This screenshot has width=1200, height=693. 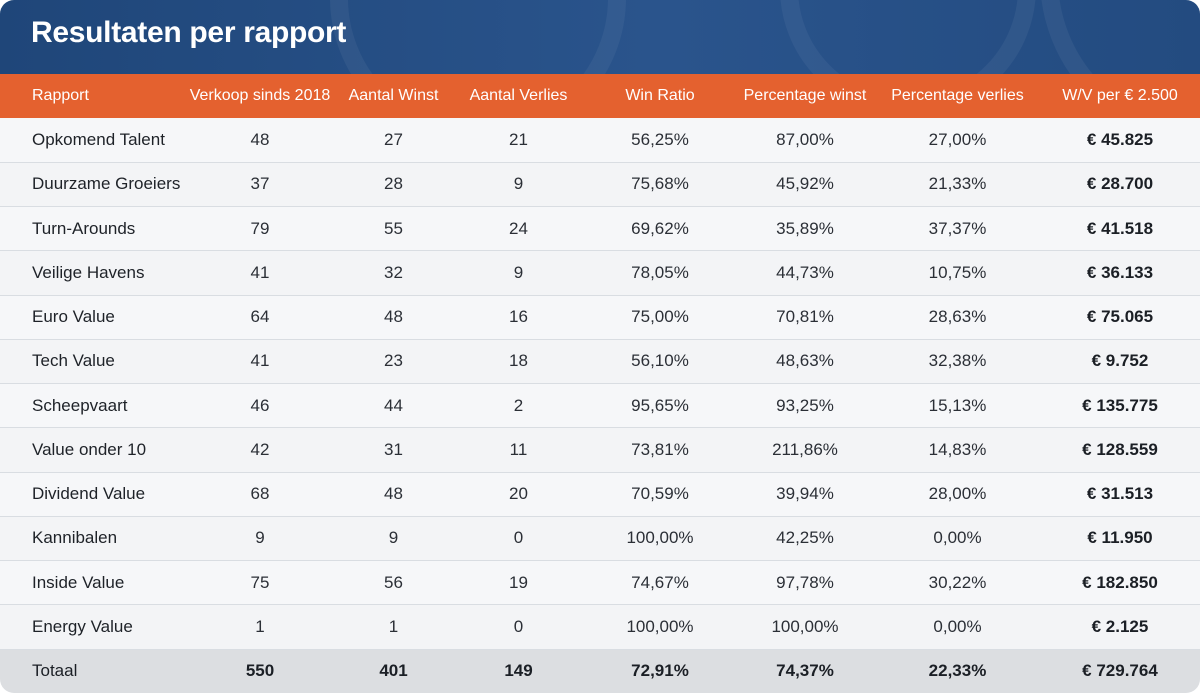 What do you see at coordinates (957, 671) in the screenshot?
I see `total-cell-percentage-verlies: 22,33%` at bounding box center [957, 671].